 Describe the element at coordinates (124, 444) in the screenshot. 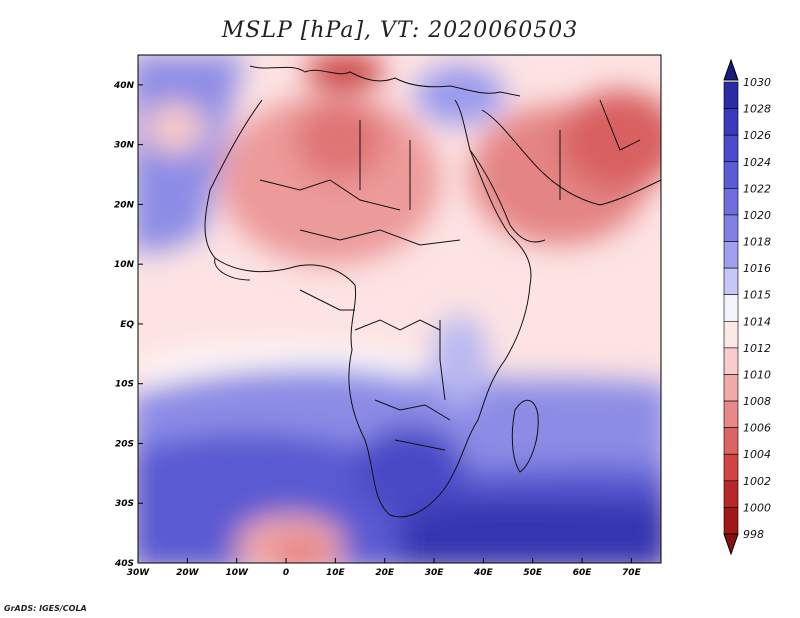

I see `lat-tick-label: 20S` at that location.